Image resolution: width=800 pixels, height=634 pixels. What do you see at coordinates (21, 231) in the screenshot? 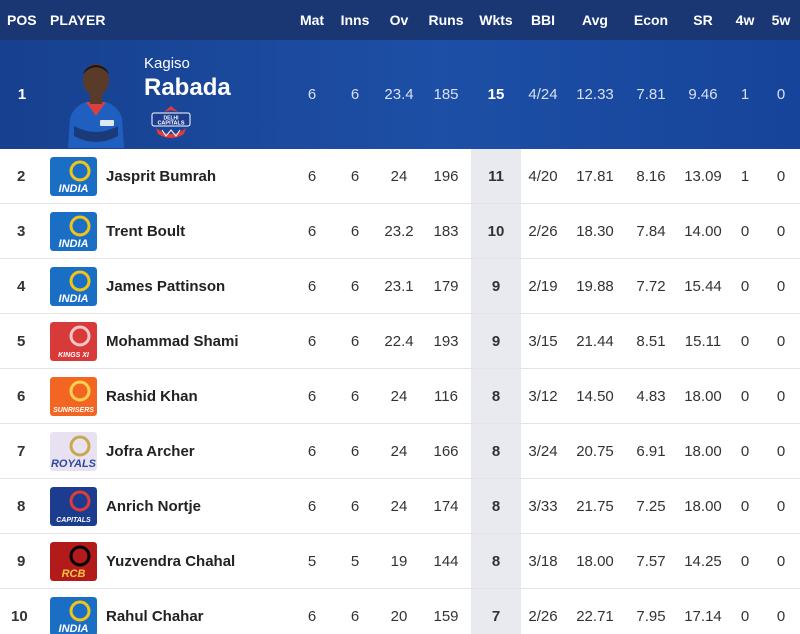
I see `row-pos: 3` at bounding box center [21, 231].